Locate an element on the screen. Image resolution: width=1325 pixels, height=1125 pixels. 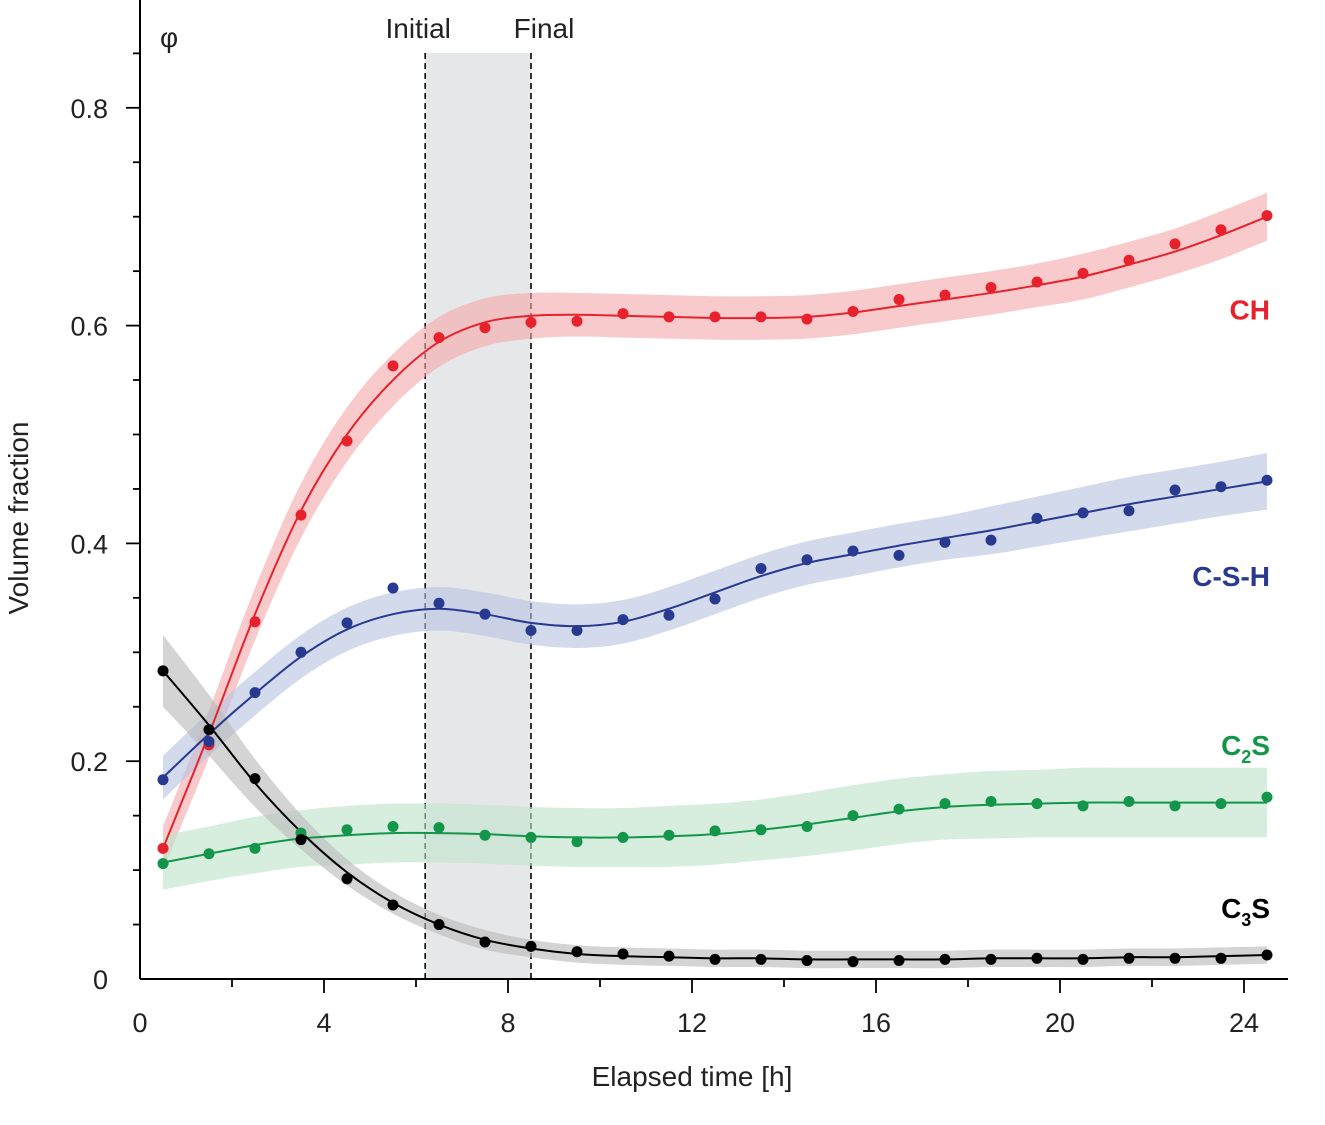
series-label-ch: CH is located at coordinates (1250, 309).